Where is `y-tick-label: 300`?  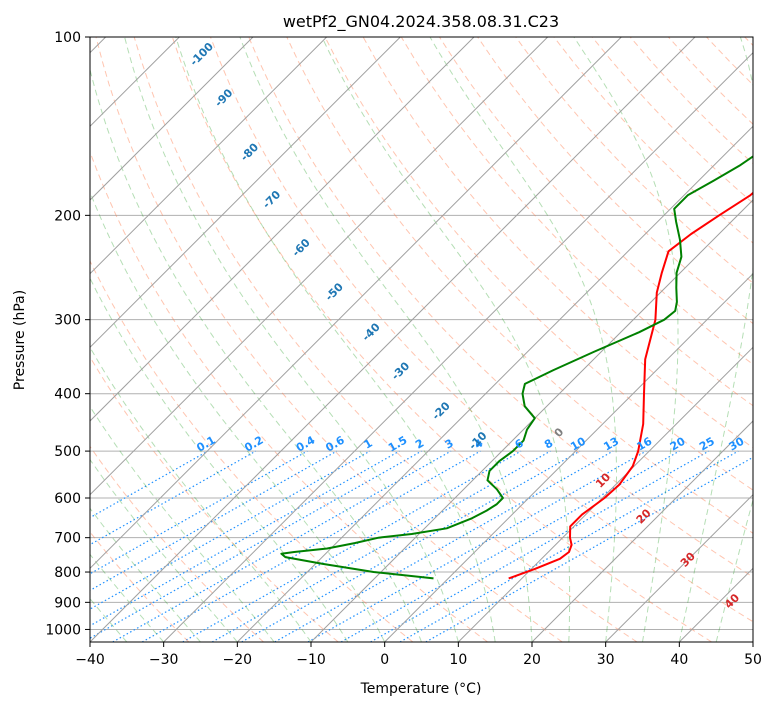 y-tick-label: 300 is located at coordinates (67, 321).